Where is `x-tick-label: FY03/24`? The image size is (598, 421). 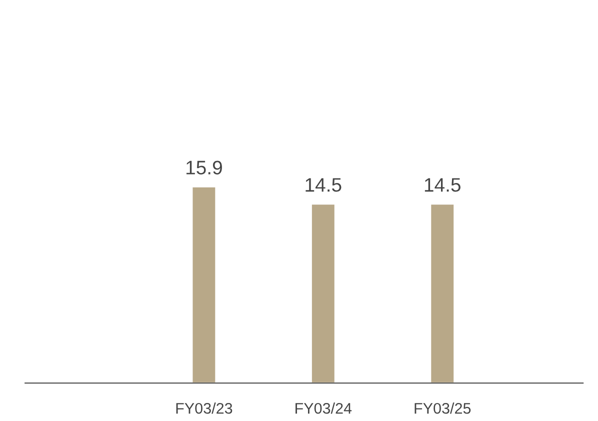 x-tick-label: FY03/24 is located at coordinates (324, 408).